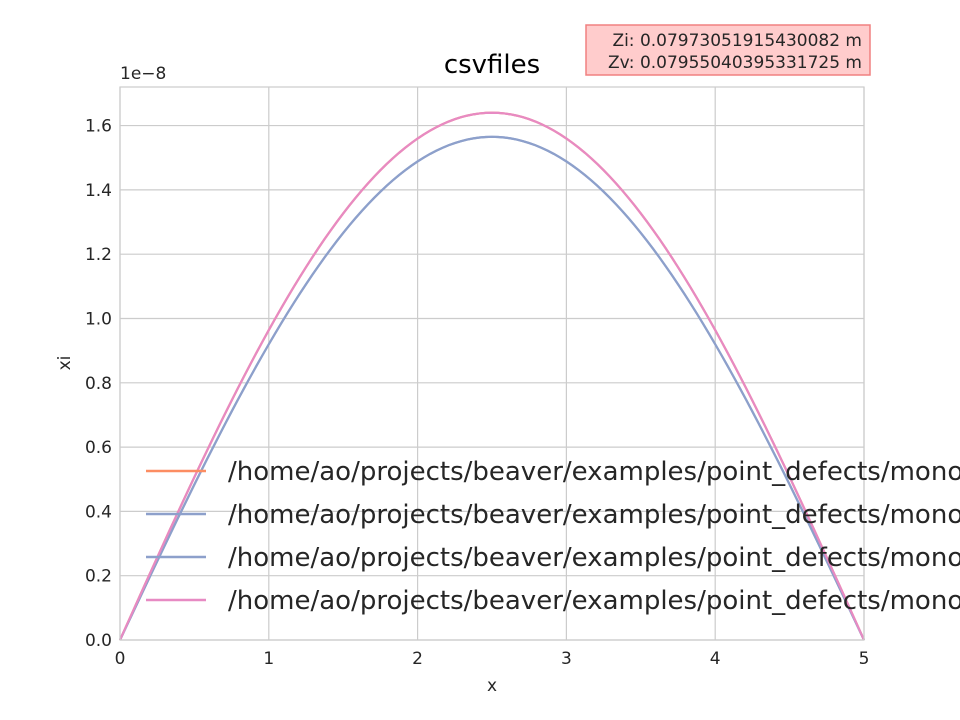  What do you see at coordinates (864, 659) in the screenshot?
I see `x-tick-label: 5` at bounding box center [864, 659].